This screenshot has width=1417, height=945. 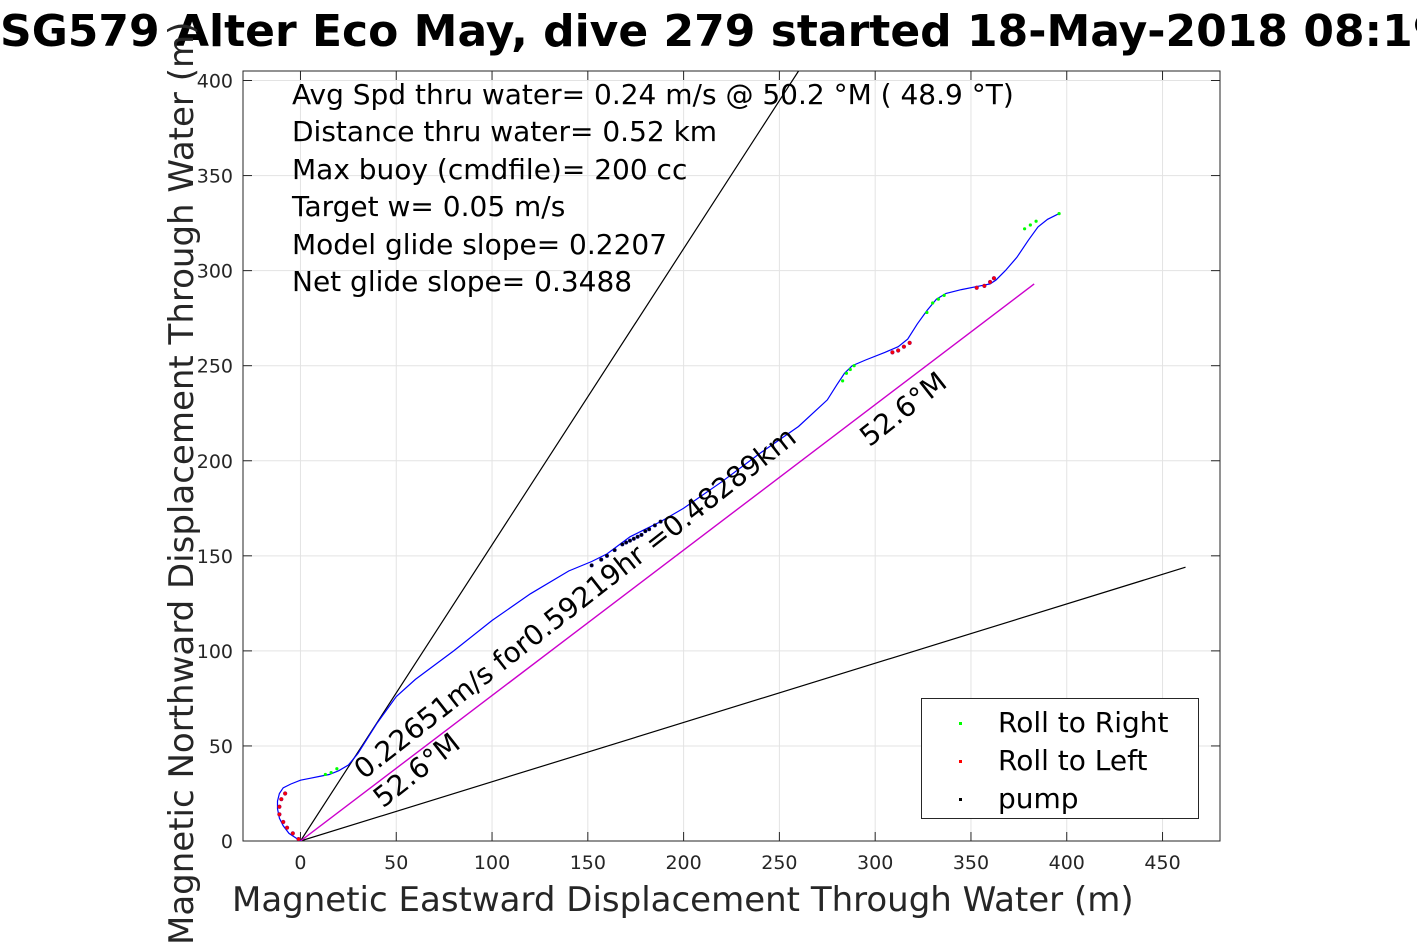 What do you see at coordinates (1073, 760) in the screenshot?
I see `legend-label: Roll to Left` at bounding box center [1073, 760].